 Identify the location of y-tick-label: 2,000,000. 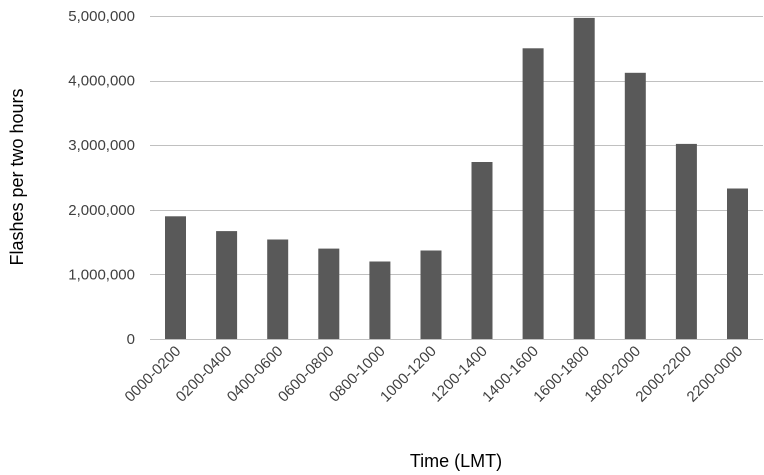
(101, 210).